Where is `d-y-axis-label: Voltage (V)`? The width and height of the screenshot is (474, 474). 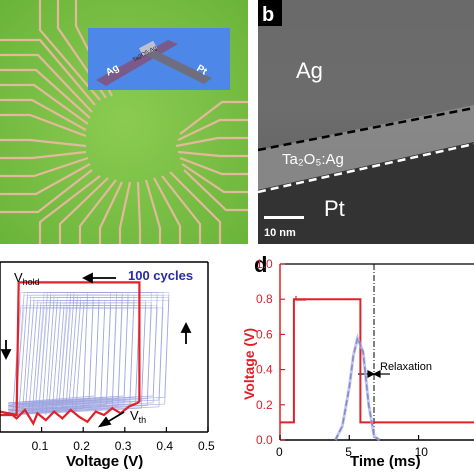 d-y-axis-label: Voltage (V) is located at coordinates (249, 364).